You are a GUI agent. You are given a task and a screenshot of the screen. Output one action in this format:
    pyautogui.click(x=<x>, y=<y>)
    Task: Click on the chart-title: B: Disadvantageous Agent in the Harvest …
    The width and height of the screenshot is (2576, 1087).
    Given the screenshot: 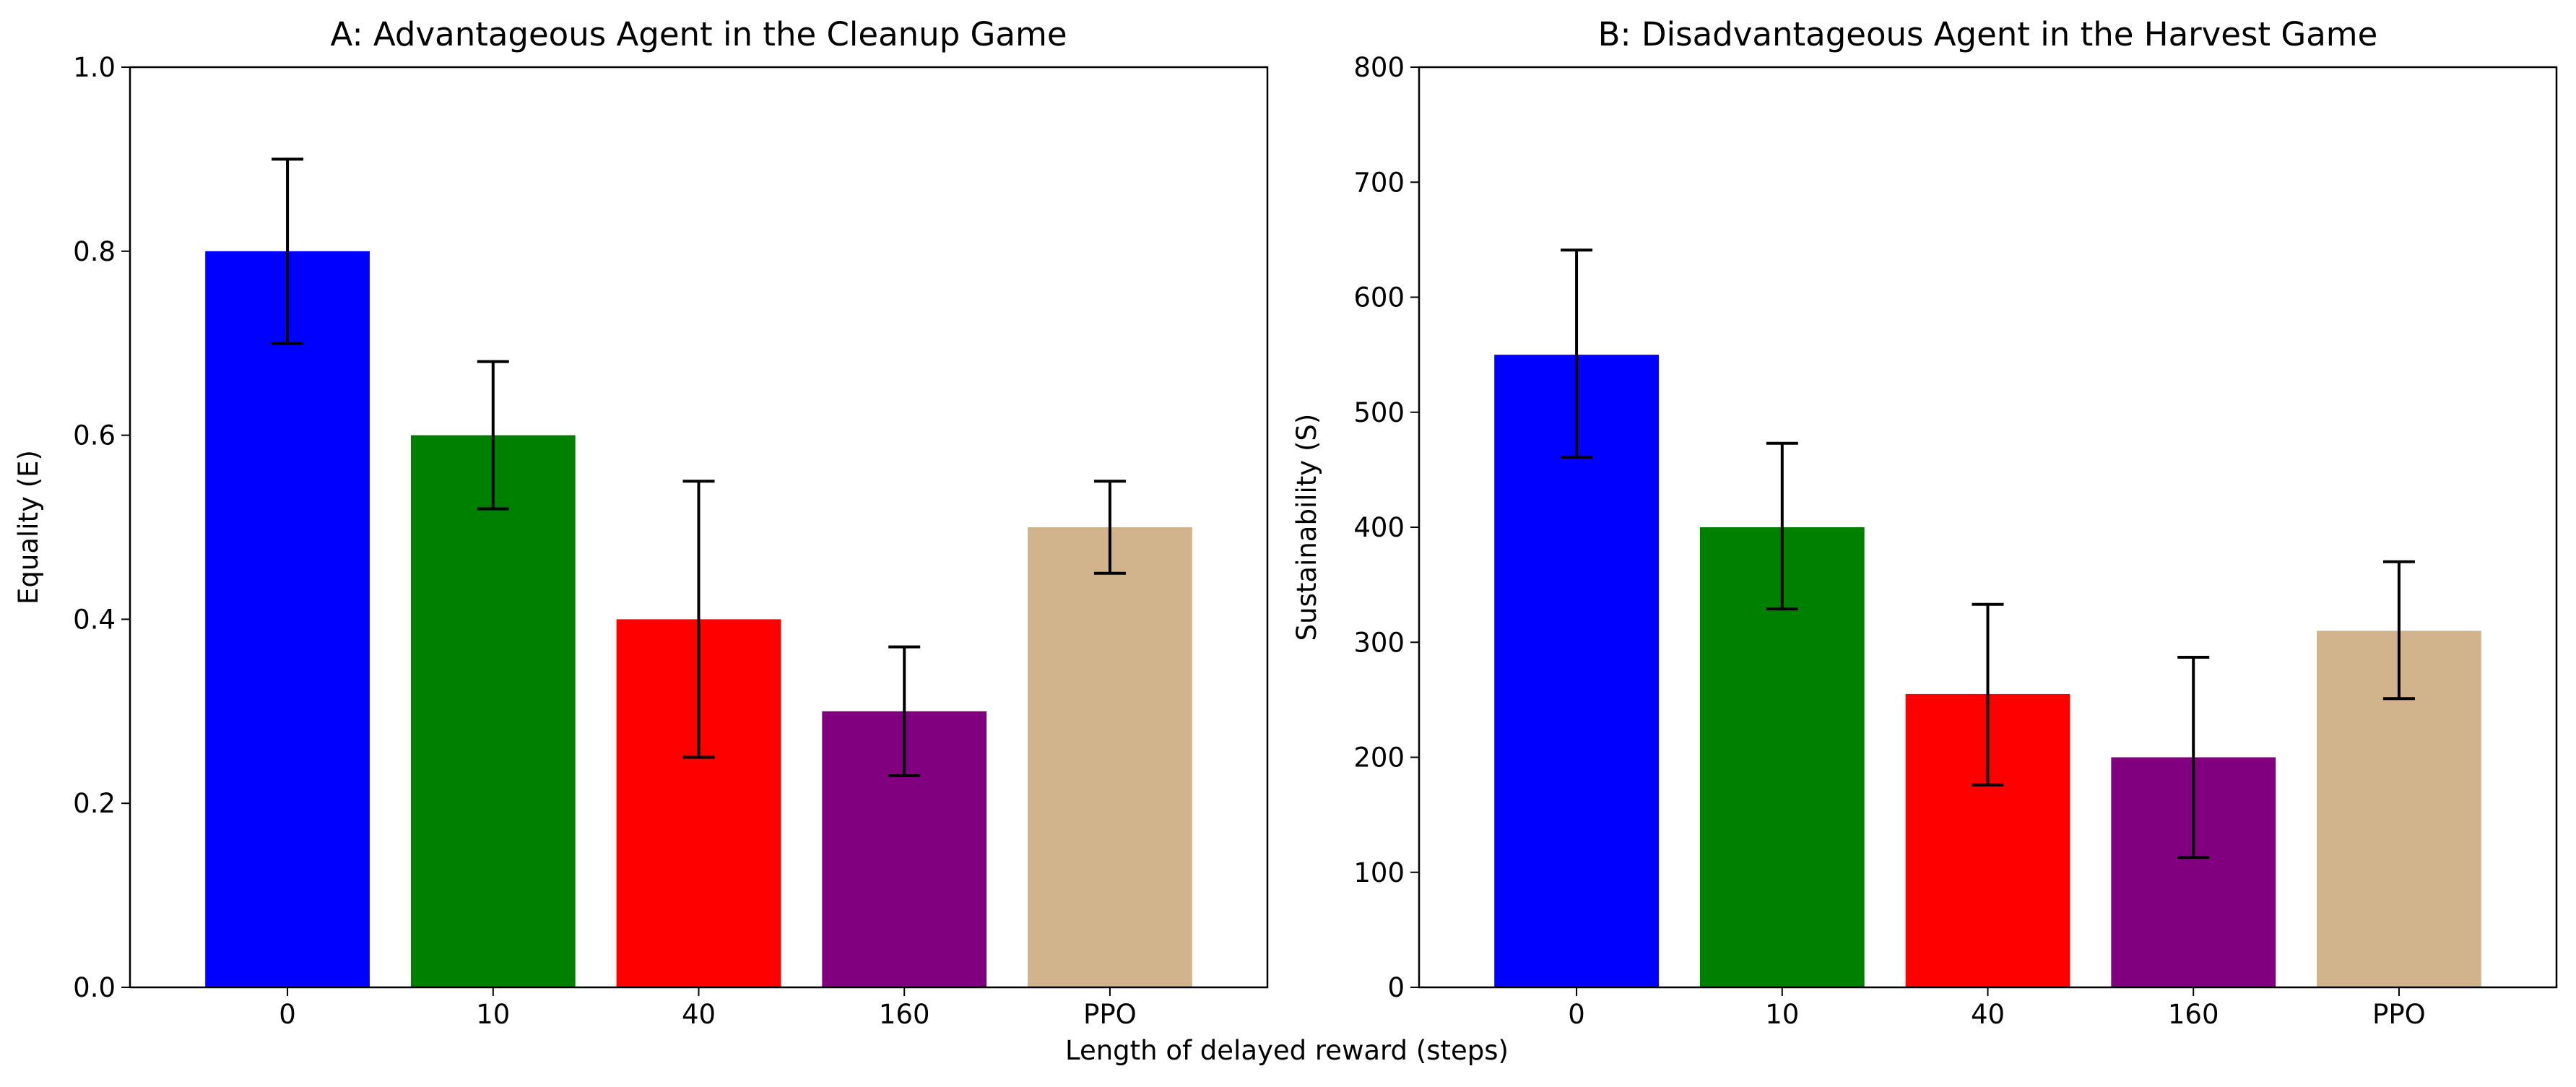 What is the action you would take?
    pyautogui.click(x=1988, y=34)
    